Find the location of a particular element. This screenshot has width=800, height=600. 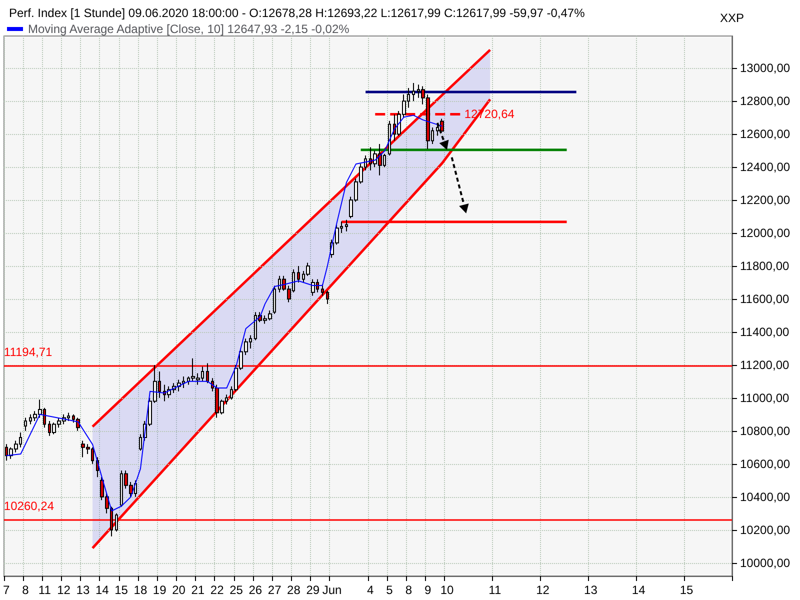

x-tick-label: 5 is located at coordinates (390, 590).